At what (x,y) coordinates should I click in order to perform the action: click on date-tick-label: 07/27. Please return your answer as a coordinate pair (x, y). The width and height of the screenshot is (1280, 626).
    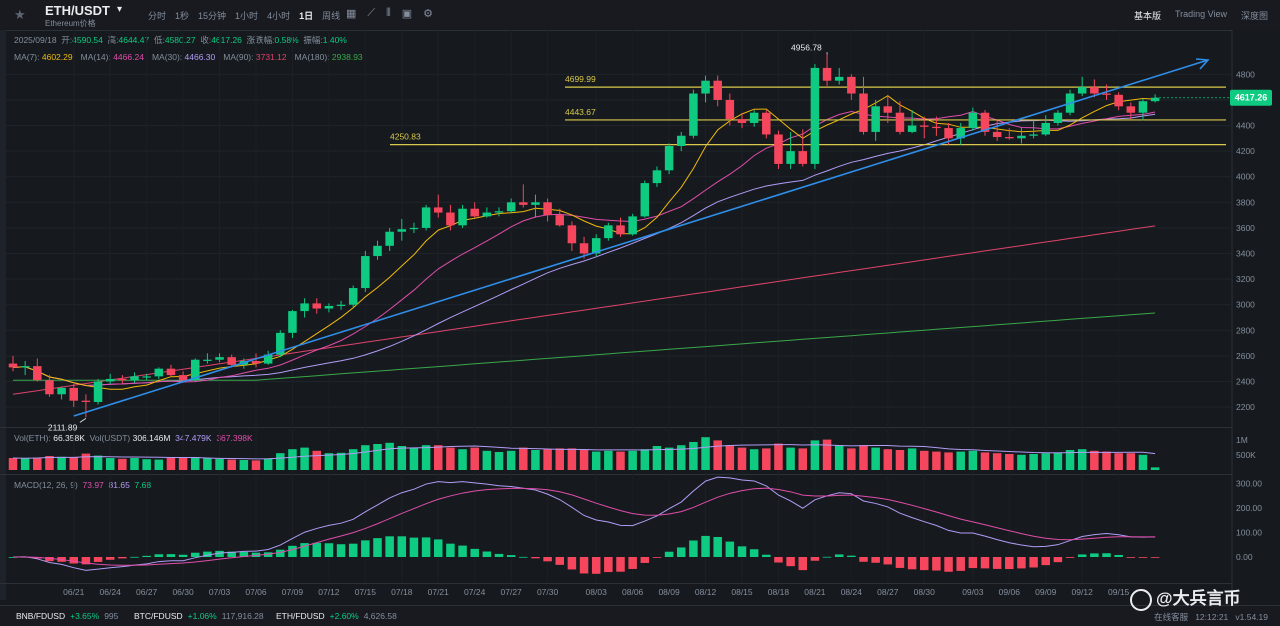
    Looking at the image, I should click on (512, 592).